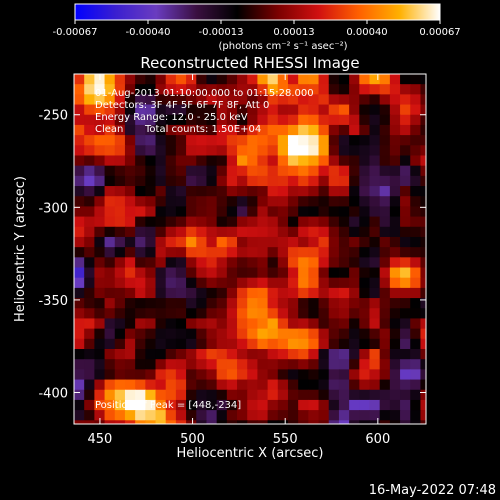  Describe the element at coordinates (432, 490) in the screenshot. I see `render-timestamp: 16-May-2022 07:48` at that location.